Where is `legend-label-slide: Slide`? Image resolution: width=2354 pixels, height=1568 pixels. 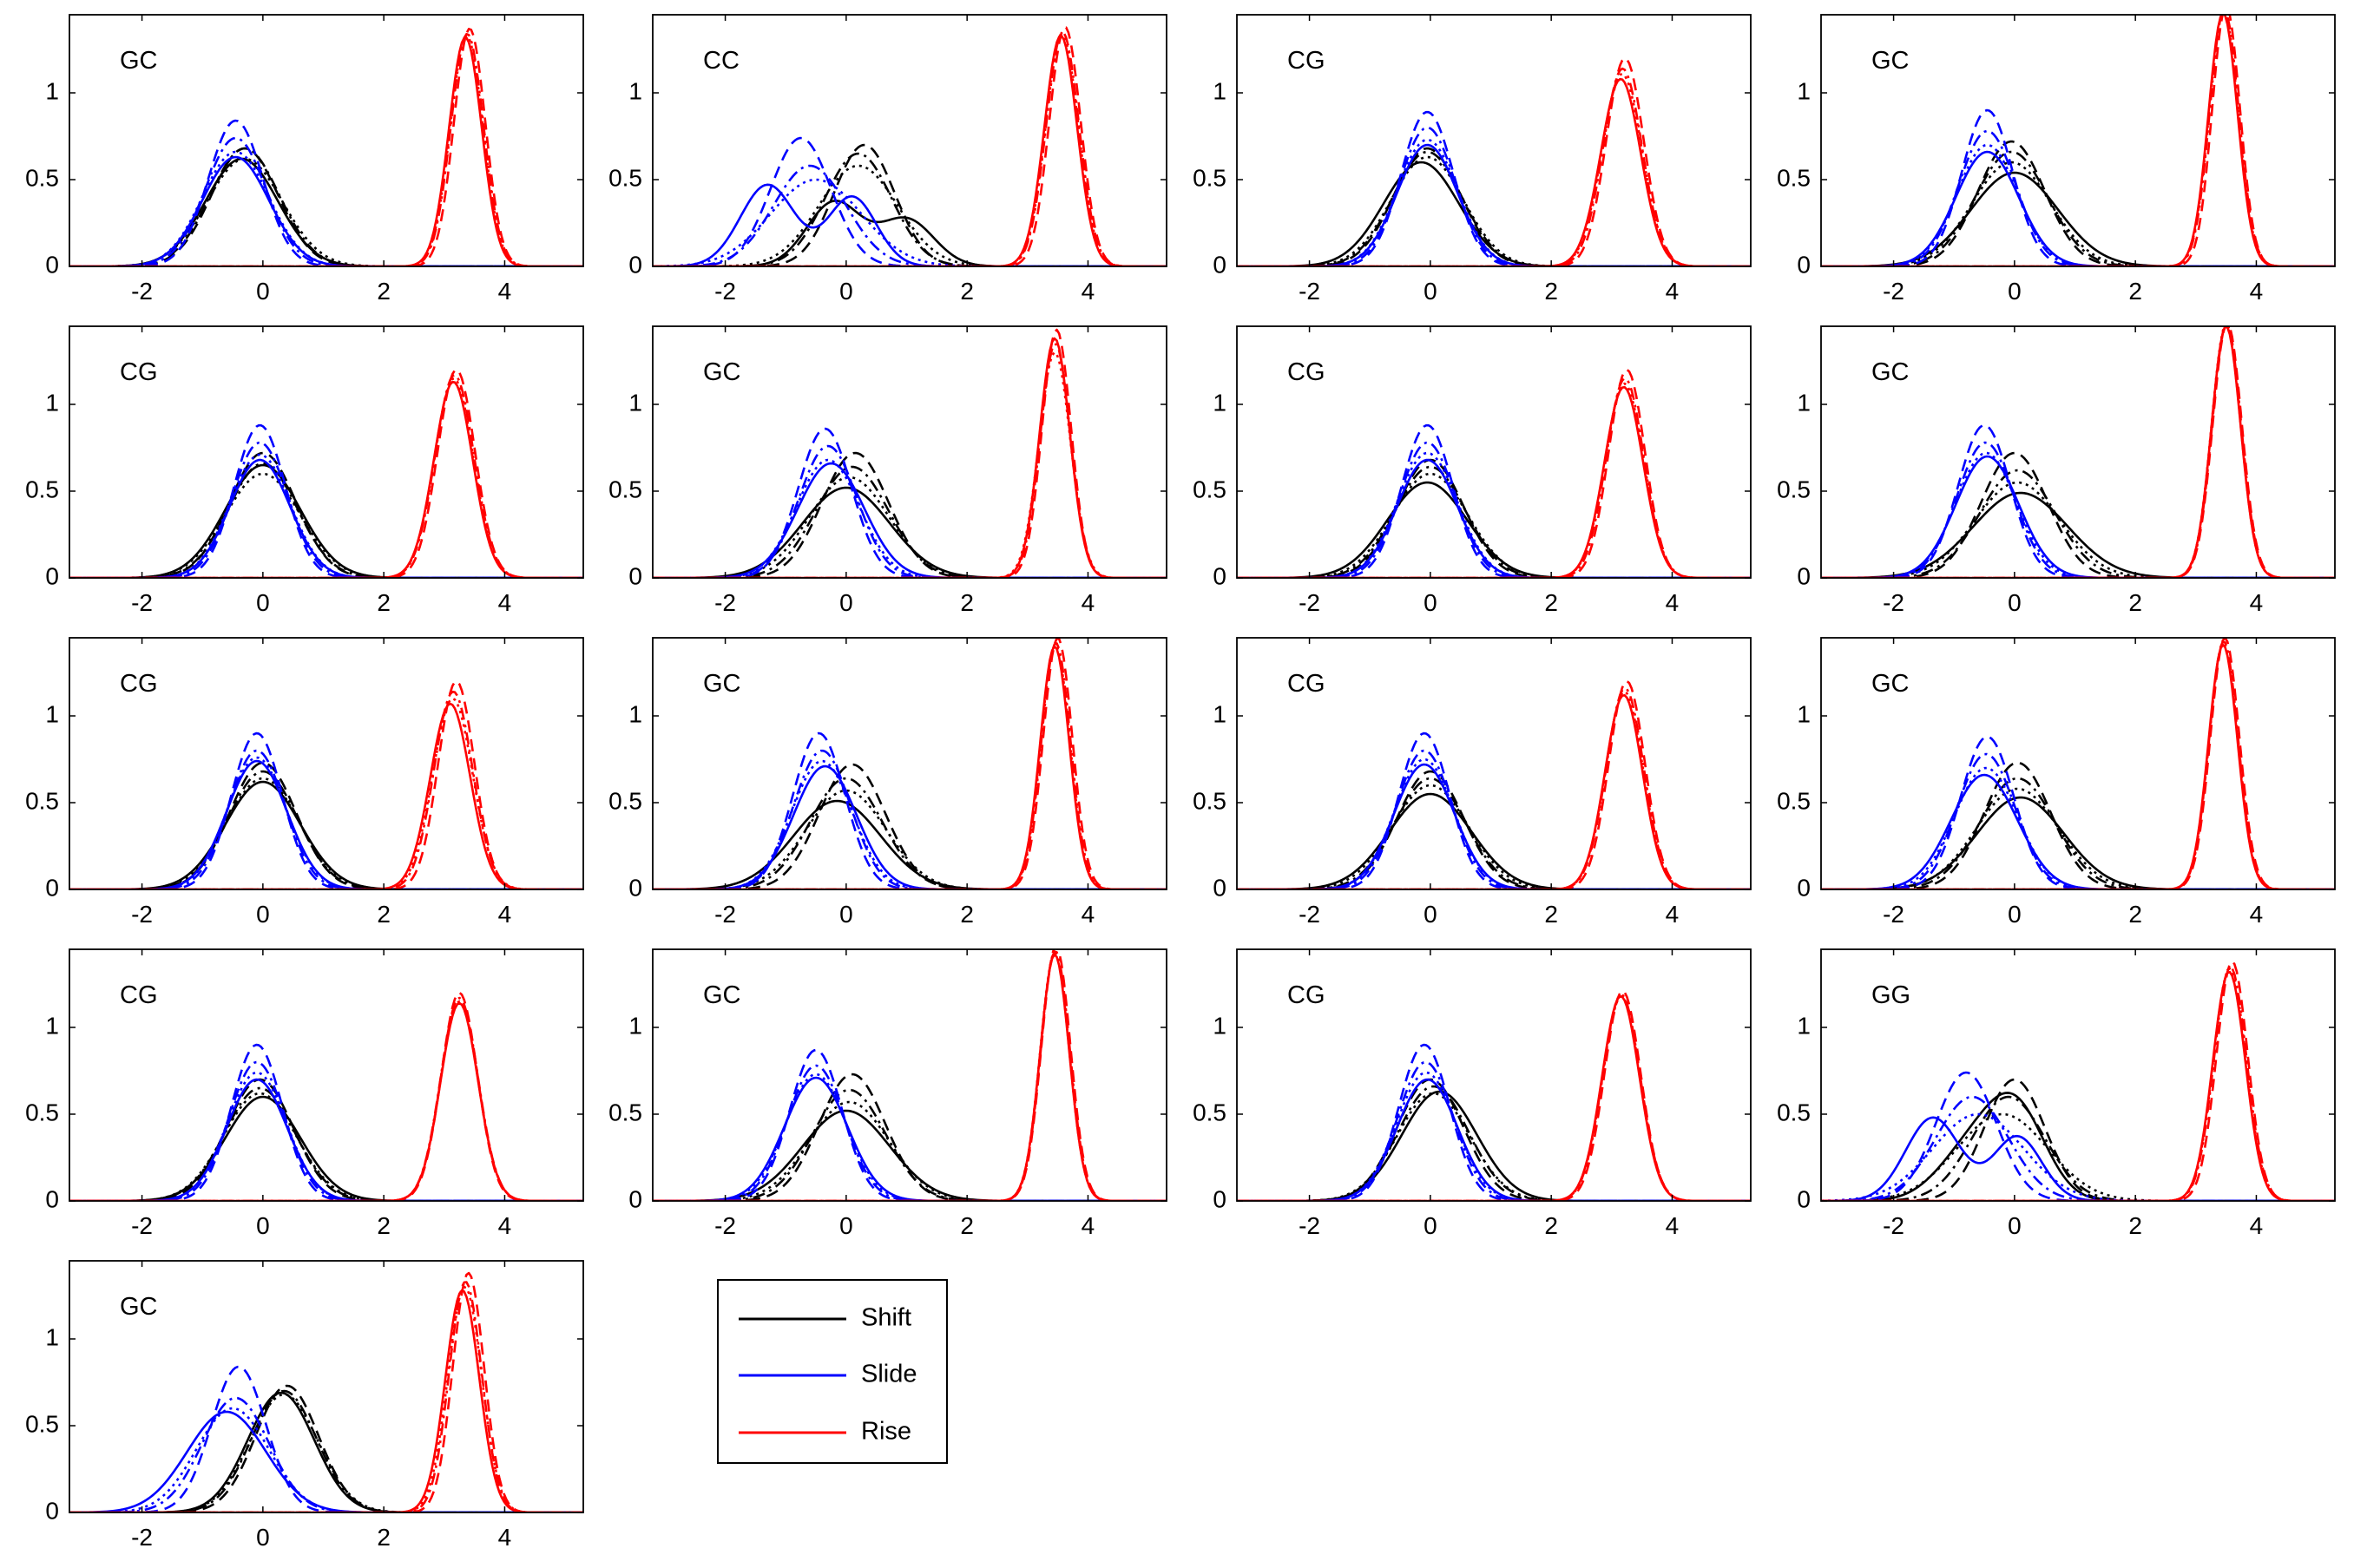
legend-label-slide: Slide is located at coordinates (889, 1374).